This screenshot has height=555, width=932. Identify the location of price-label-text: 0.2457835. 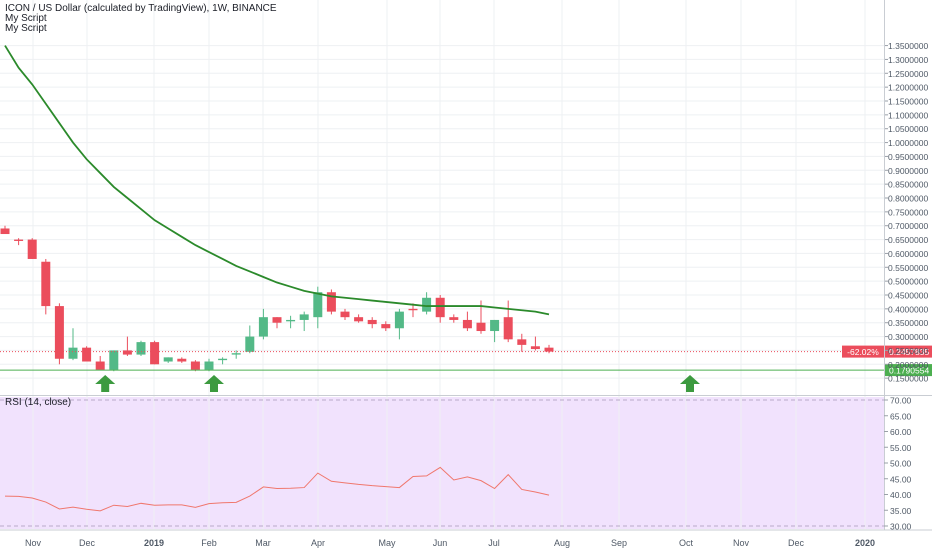
(909, 352).